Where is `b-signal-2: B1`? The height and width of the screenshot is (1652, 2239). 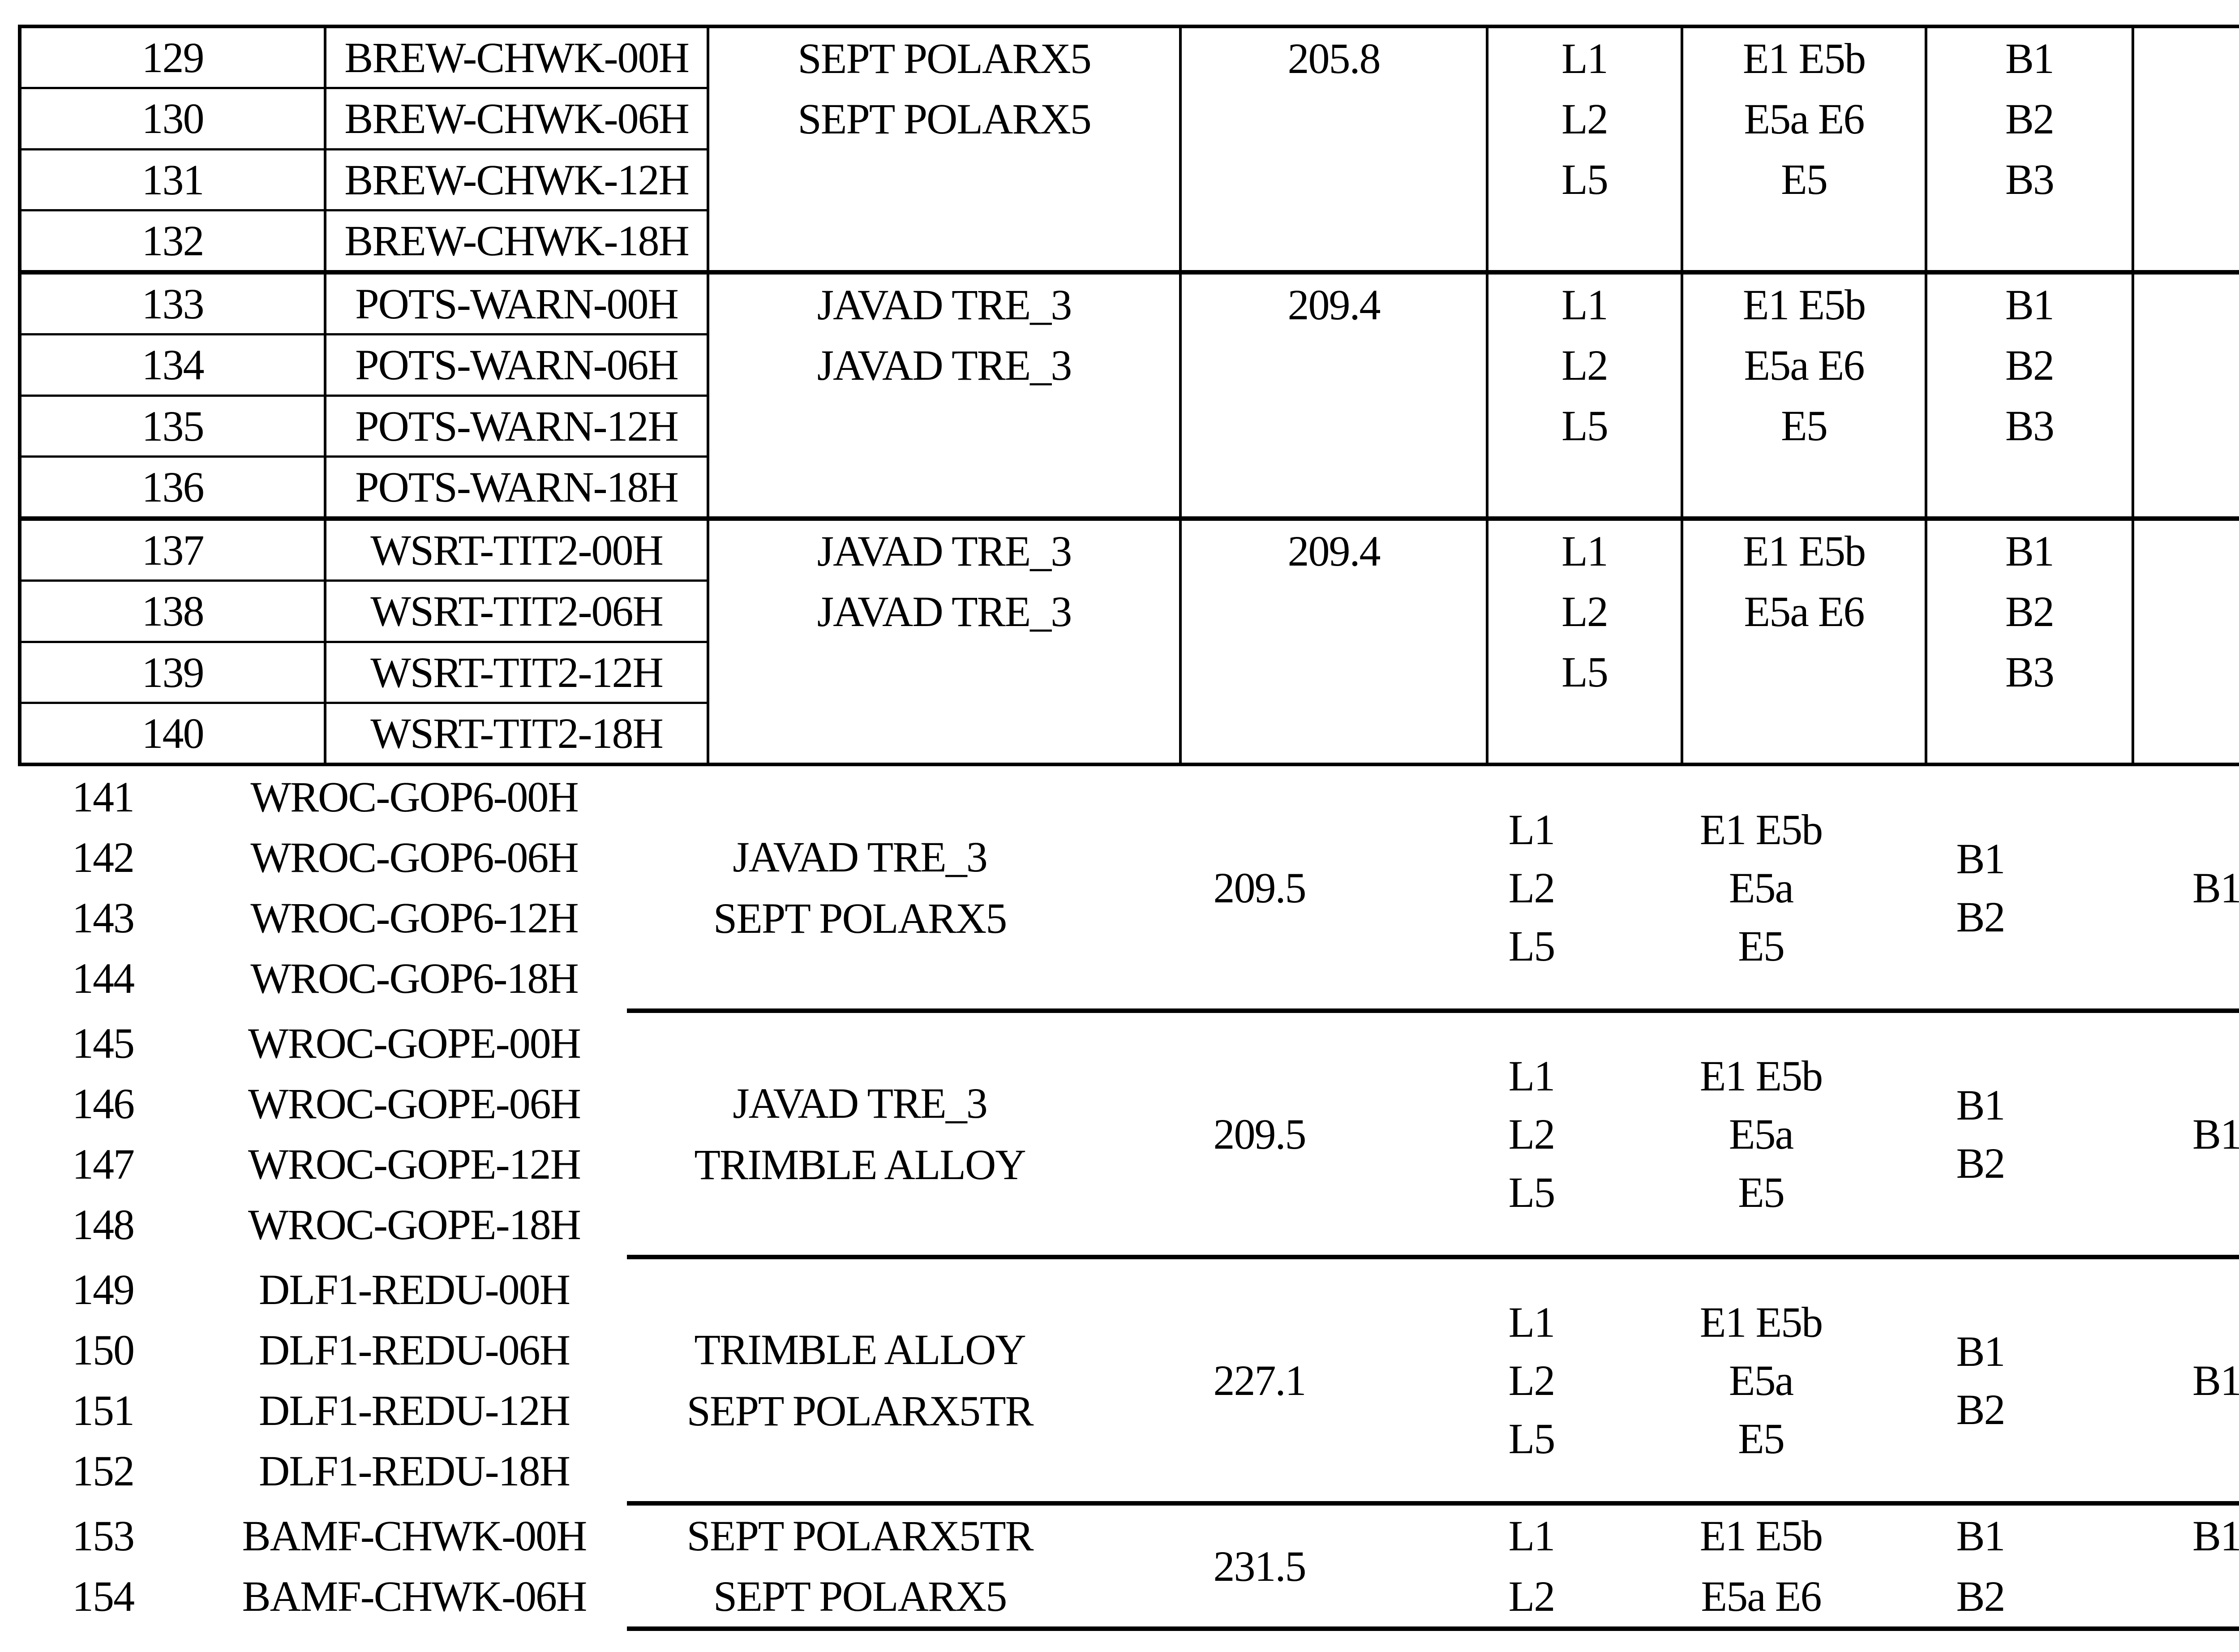 b-signal-2: B1 is located at coordinates (2215, 1536).